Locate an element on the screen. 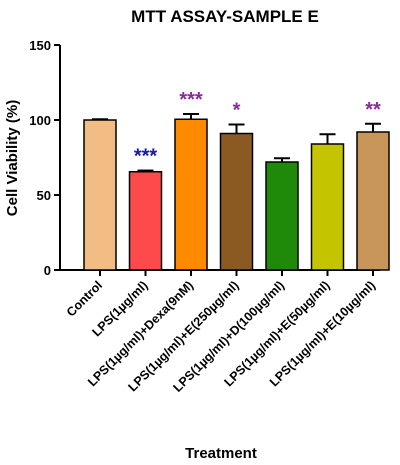 Image resolution: width=400 pixels, height=465 pixels. y-tick-label: 50 is located at coordinates (44, 195).